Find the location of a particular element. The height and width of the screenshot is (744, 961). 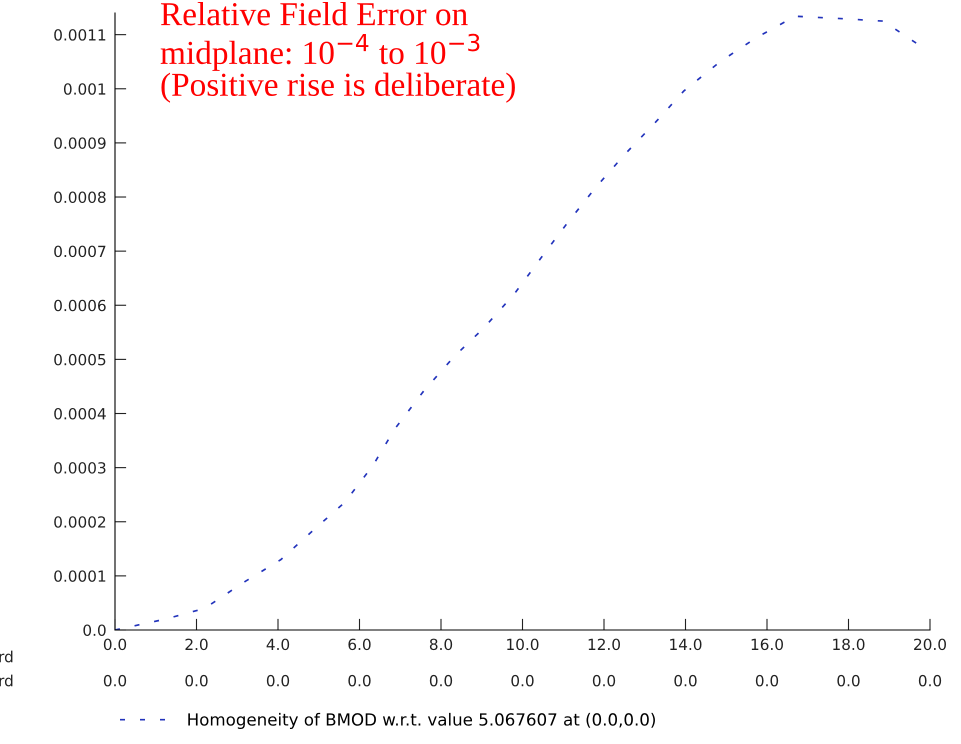

x-tick-label: 8.0 is located at coordinates (441, 644).